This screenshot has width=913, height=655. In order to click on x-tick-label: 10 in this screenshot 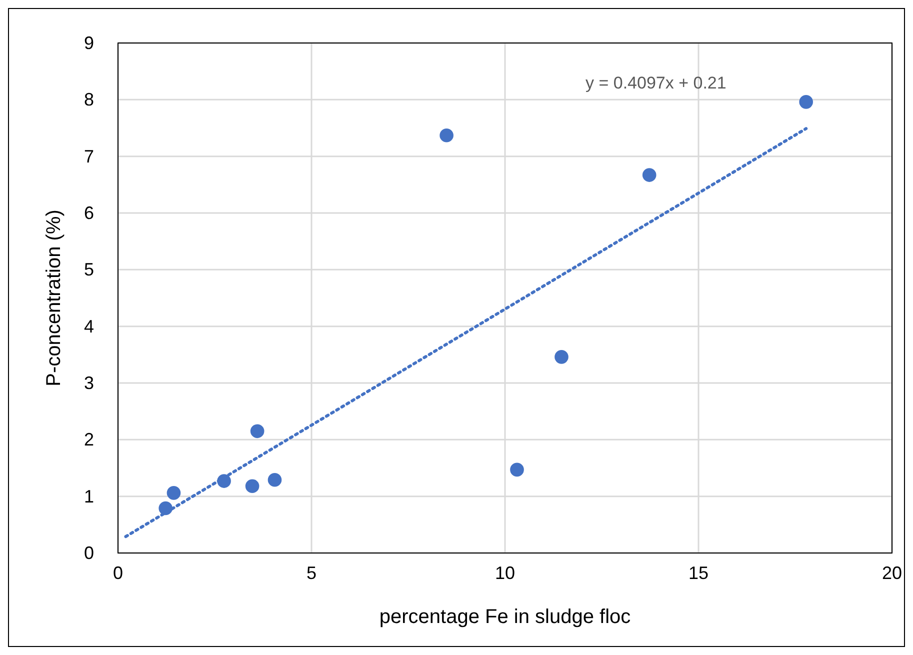, I will do `click(505, 573)`.